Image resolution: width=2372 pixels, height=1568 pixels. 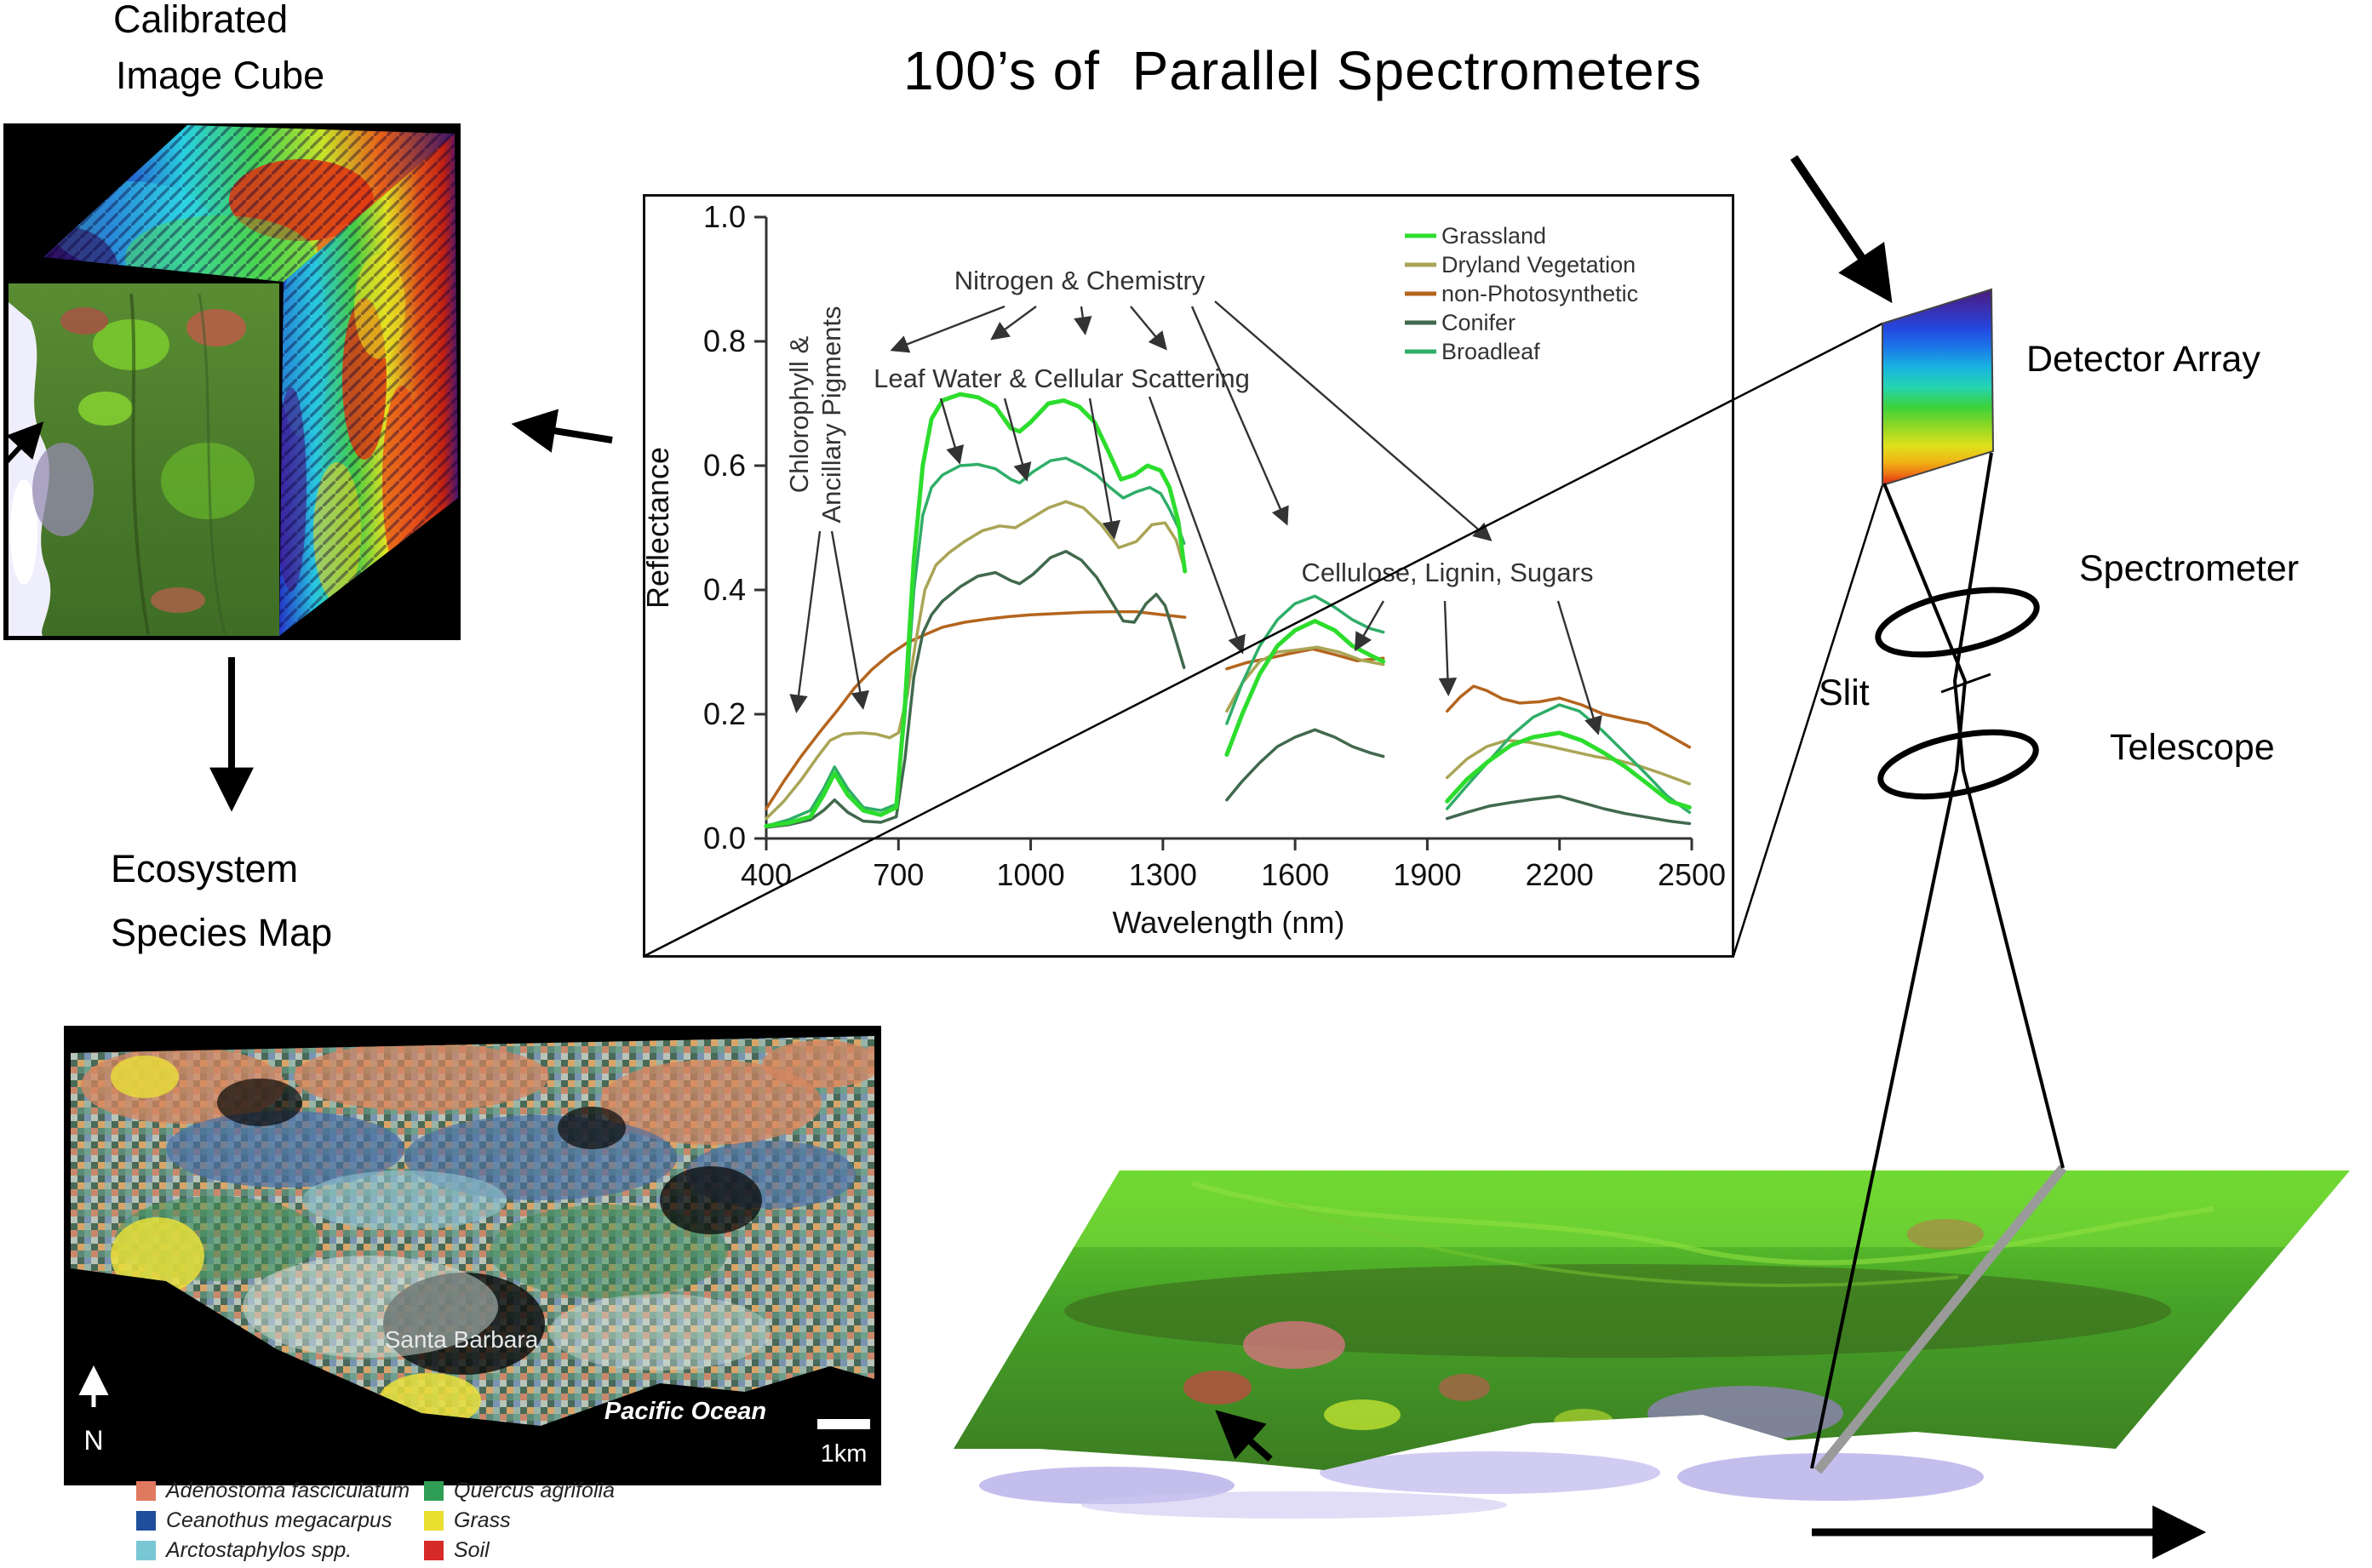 I want to click on zoom-line-lower, so click(x=1808, y=720).